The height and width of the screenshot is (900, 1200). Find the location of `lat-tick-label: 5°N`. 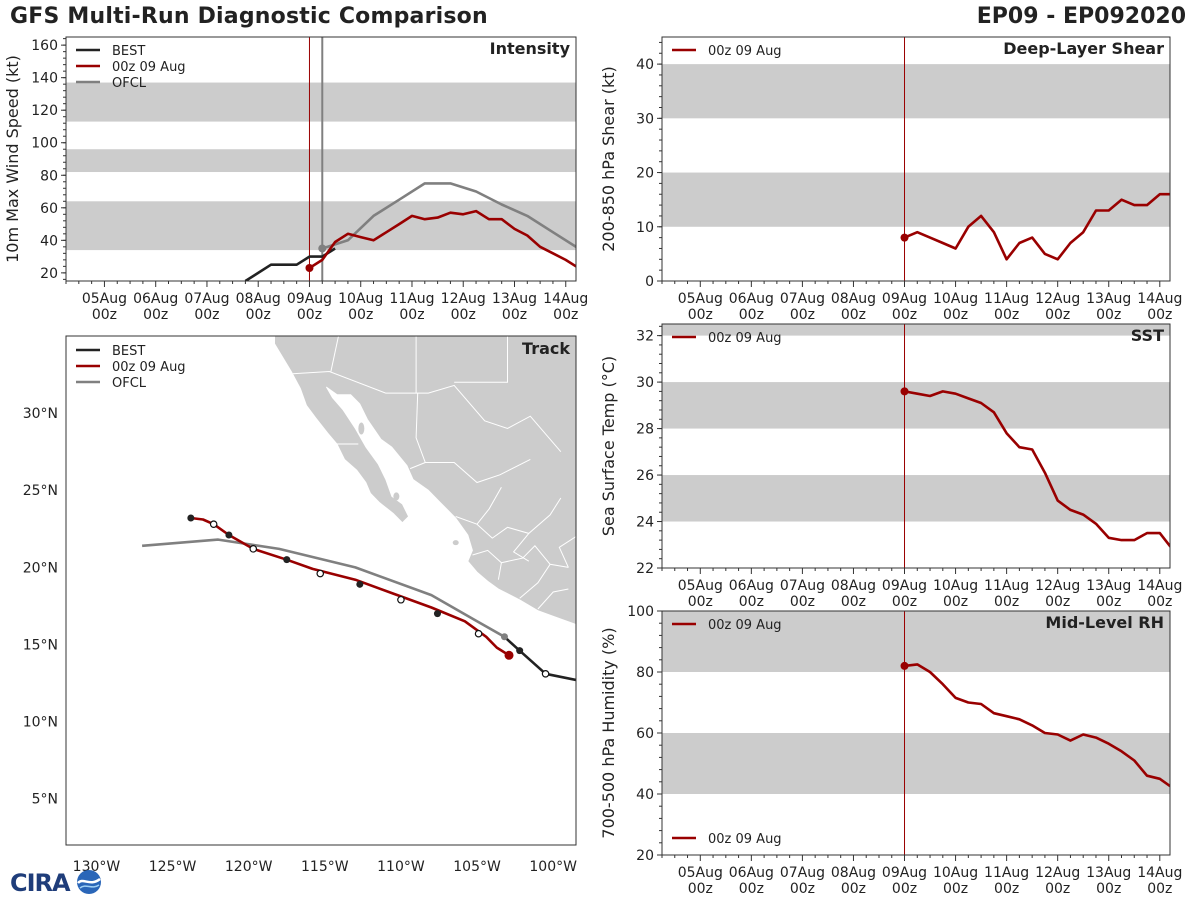

lat-tick-label: 5°N is located at coordinates (45, 800).